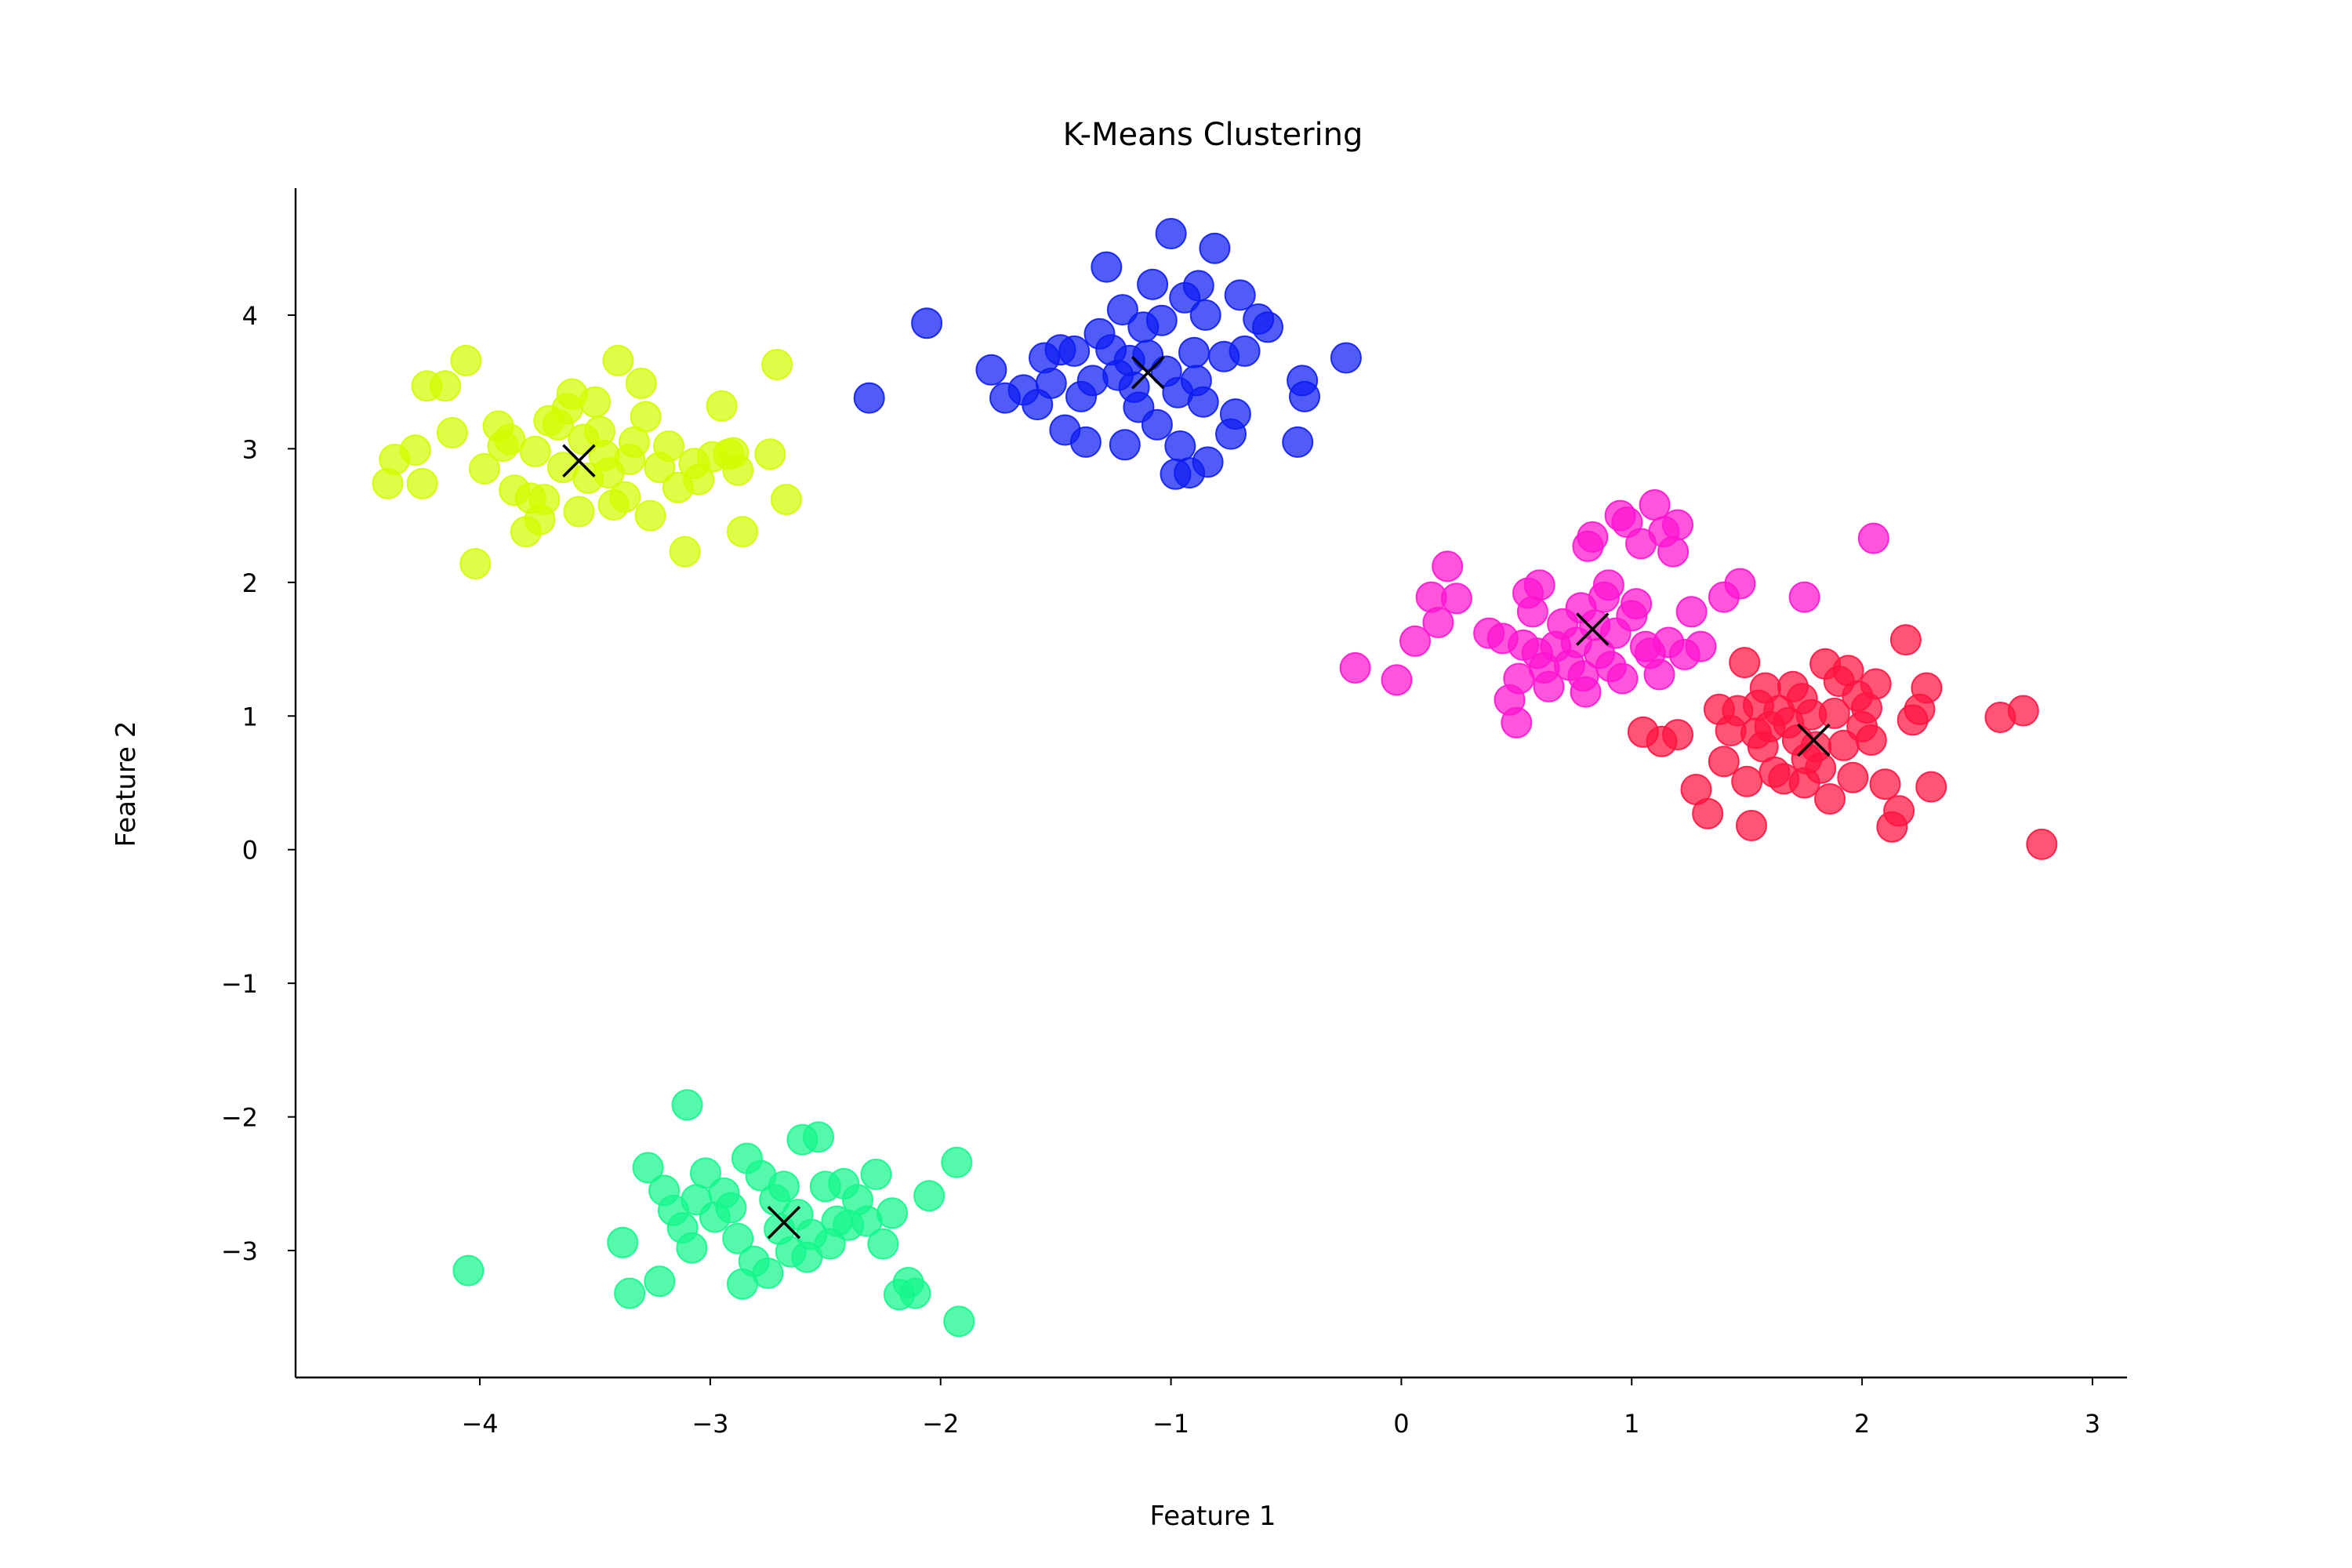 The image size is (2352, 1568). I want to click on y-tick-label: −3, so click(239, 1251).